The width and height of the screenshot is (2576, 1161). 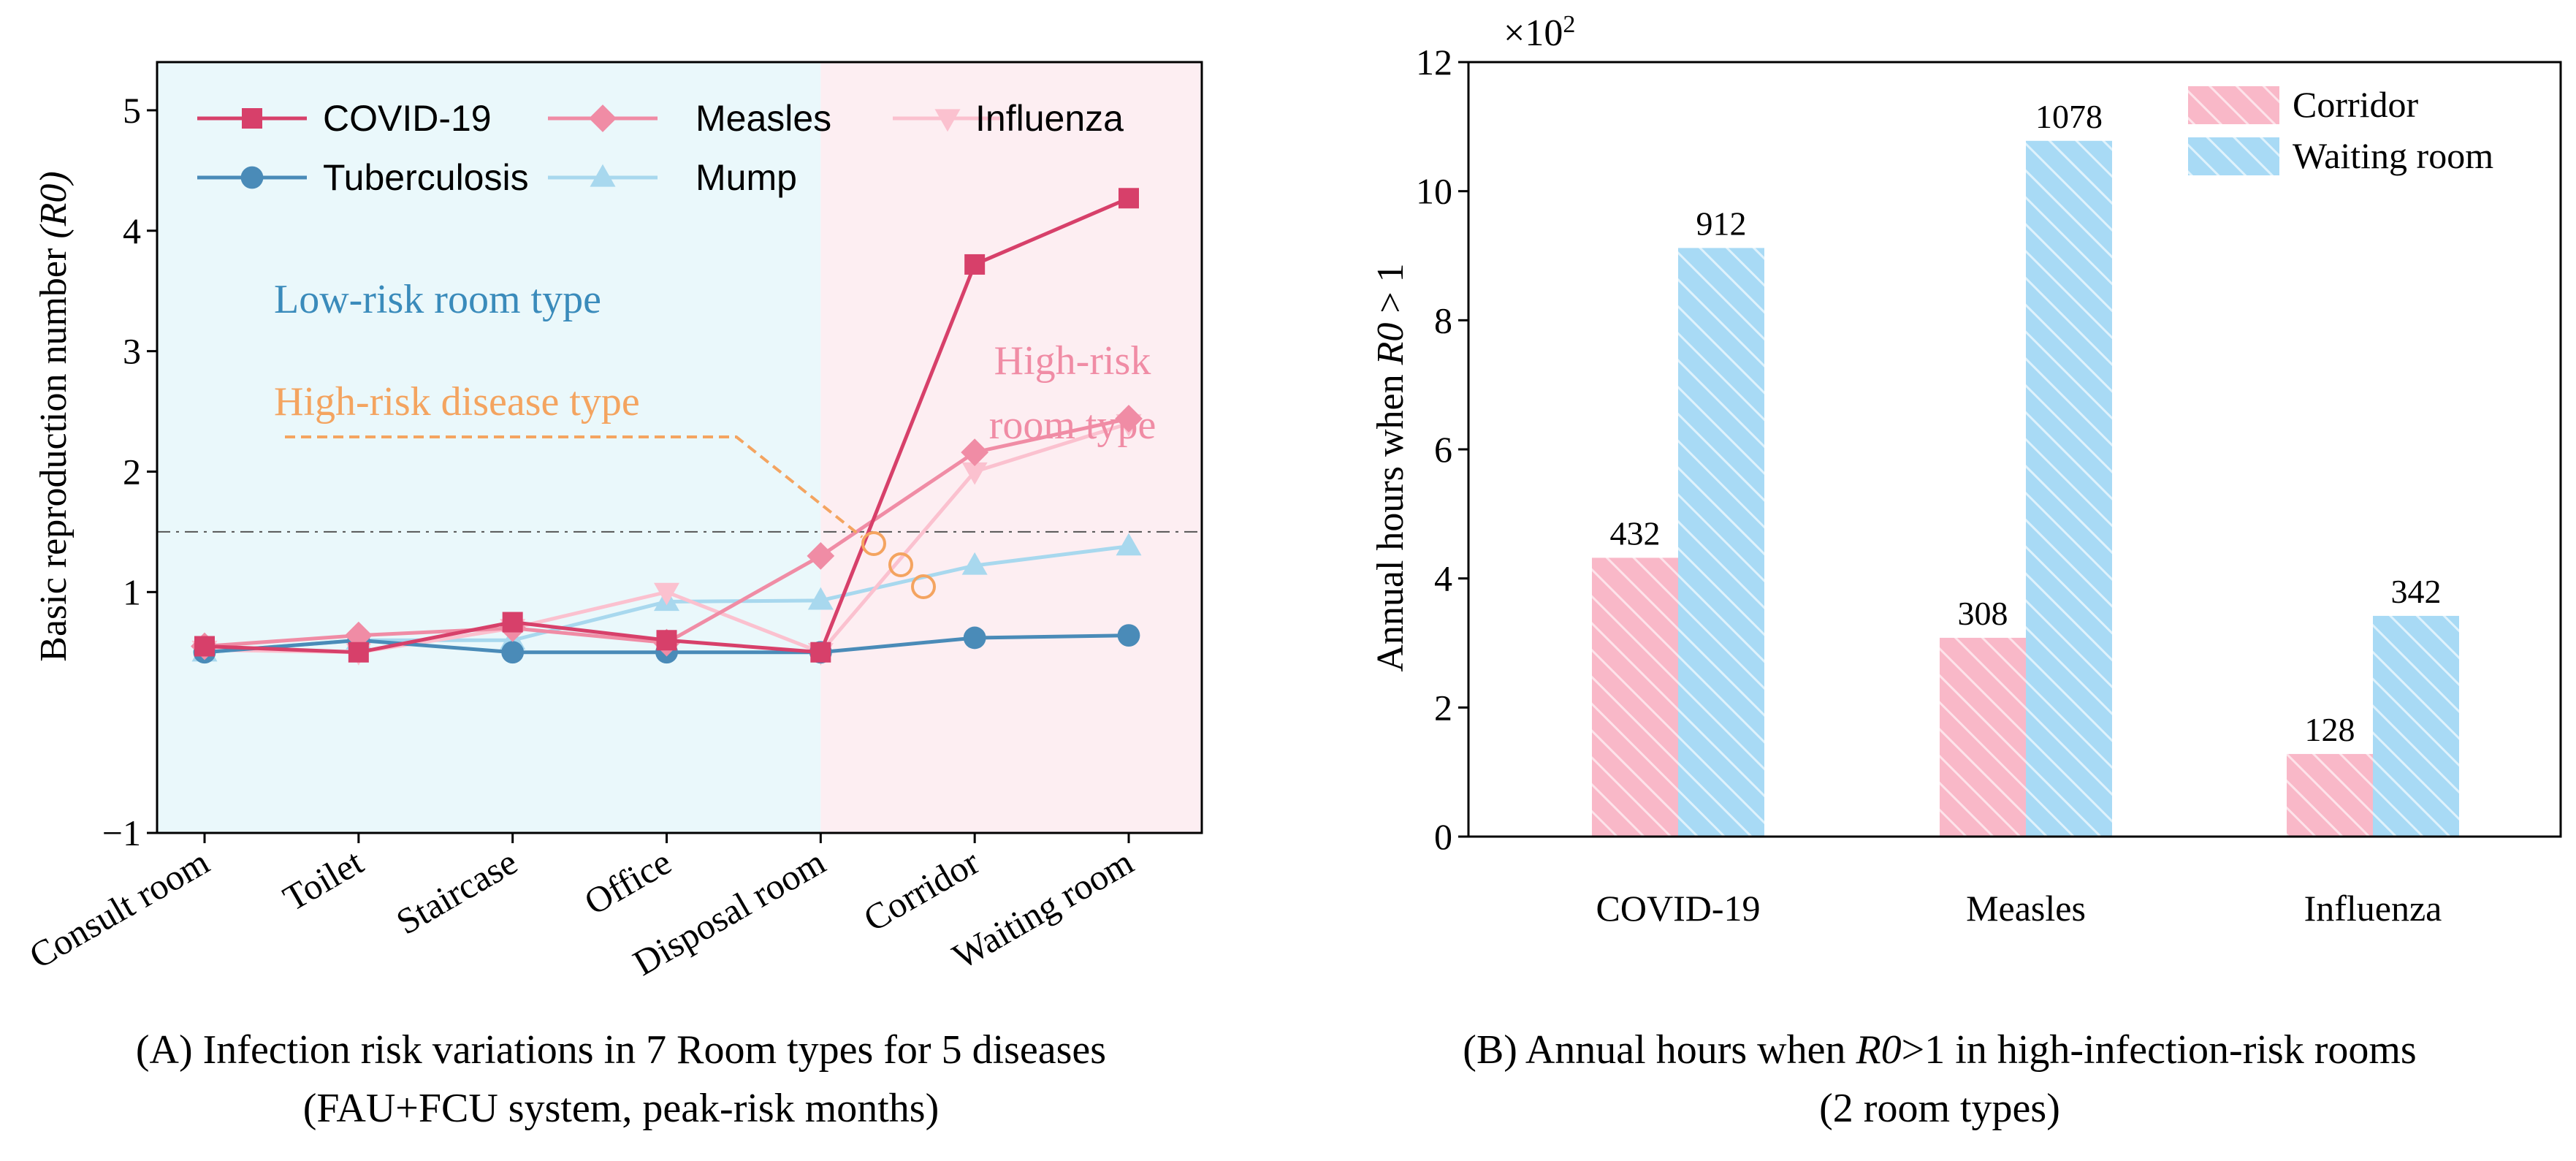 What do you see at coordinates (689, 118) in the screenshot?
I see `legend-item: Measles` at bounding box center [689, 118].